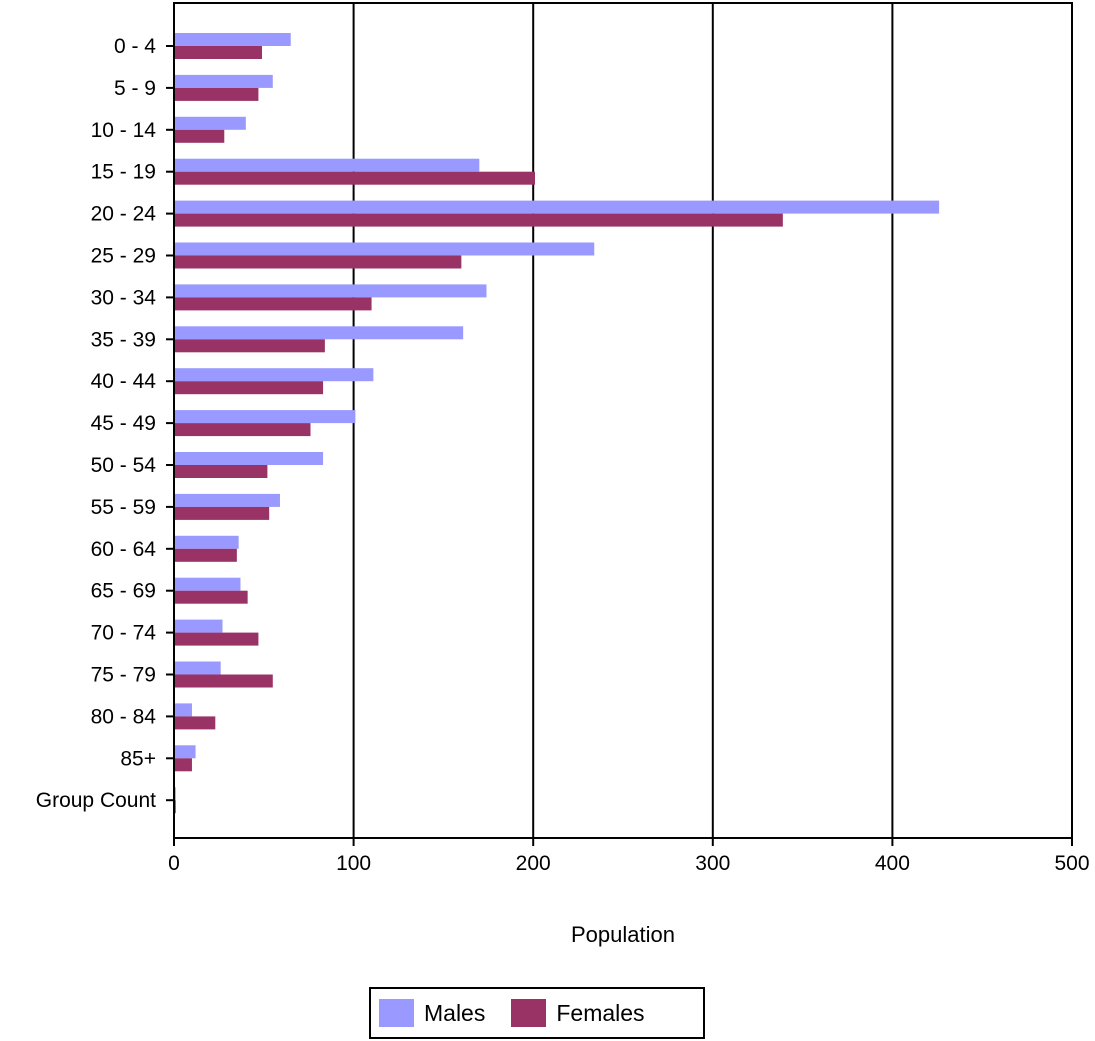  I want to click on category-label: Group Count, so click(96, 800).